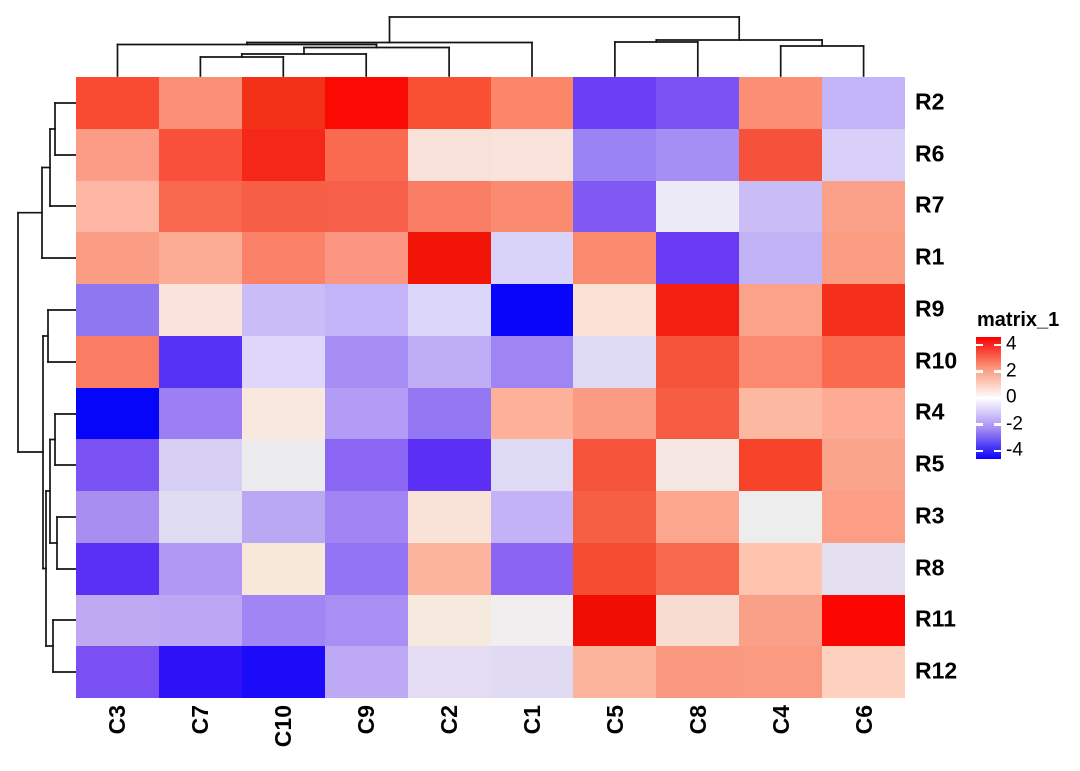 The image size is (1080, 771). I want to click on legend-tick-label: 2, so click(1011, 371).